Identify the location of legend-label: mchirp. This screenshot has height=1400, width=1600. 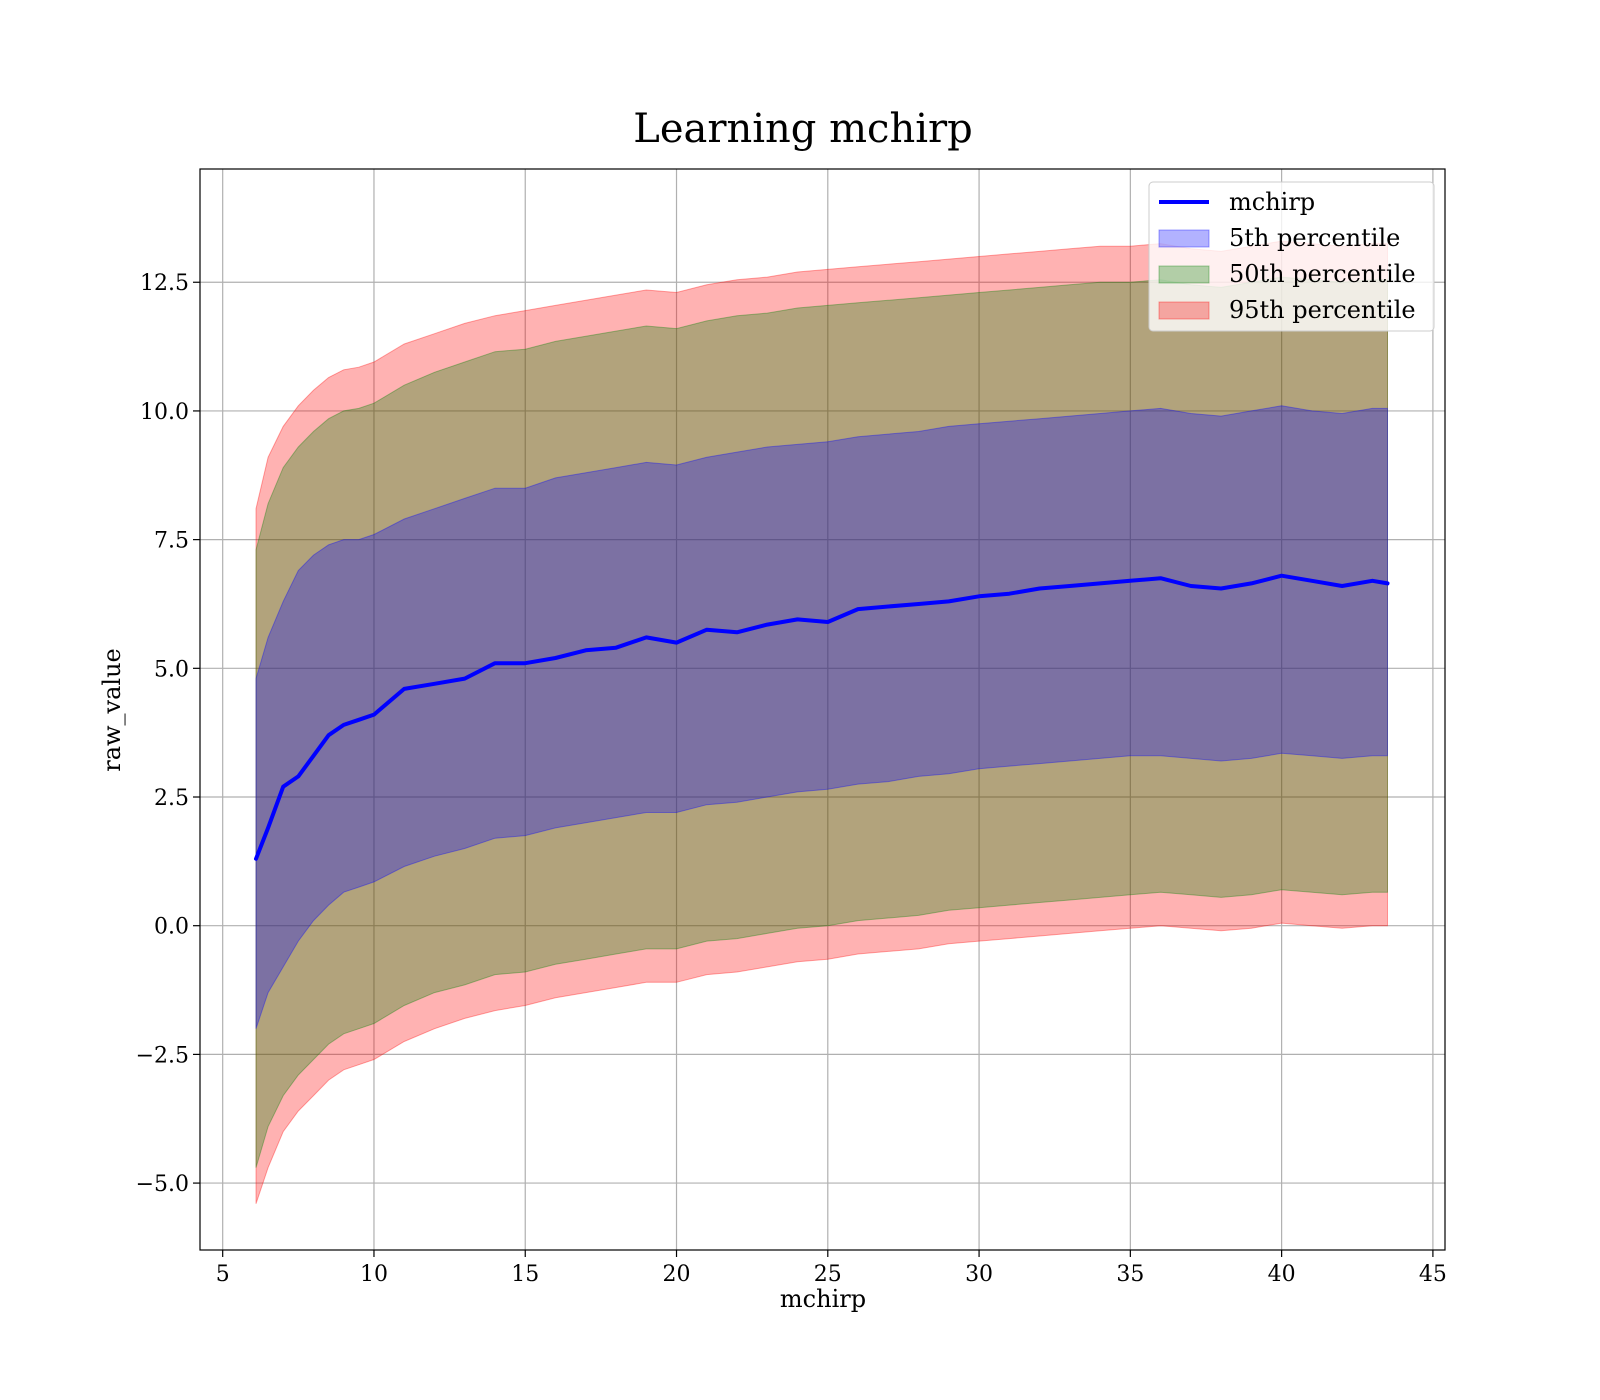
(1272, 202).